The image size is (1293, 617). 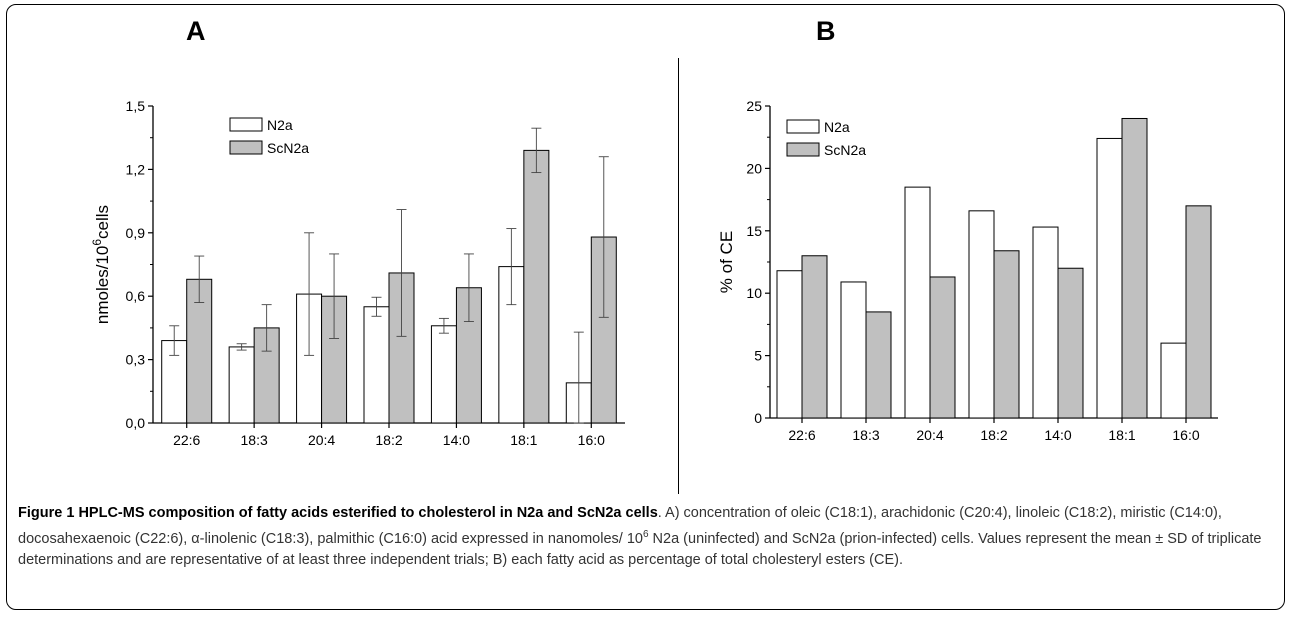 I want to click on y-tick-label: 0,0, so click(x=136, y=423).